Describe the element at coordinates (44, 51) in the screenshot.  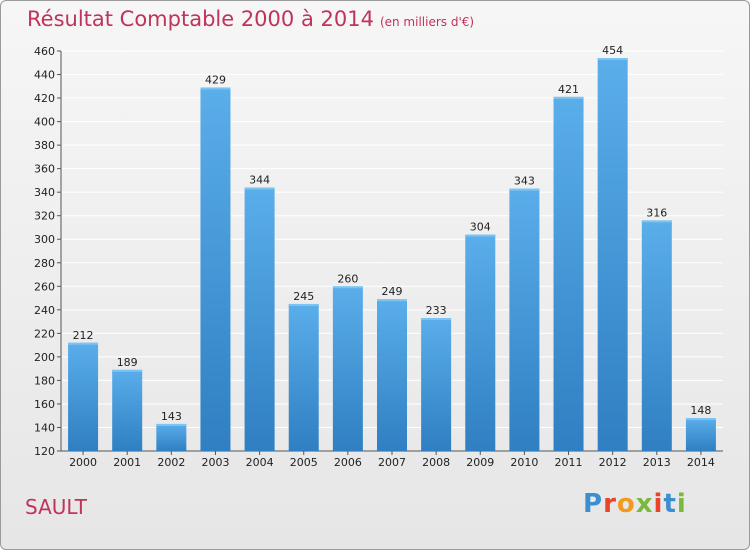
I see `y-tick-label: 460` at that location.